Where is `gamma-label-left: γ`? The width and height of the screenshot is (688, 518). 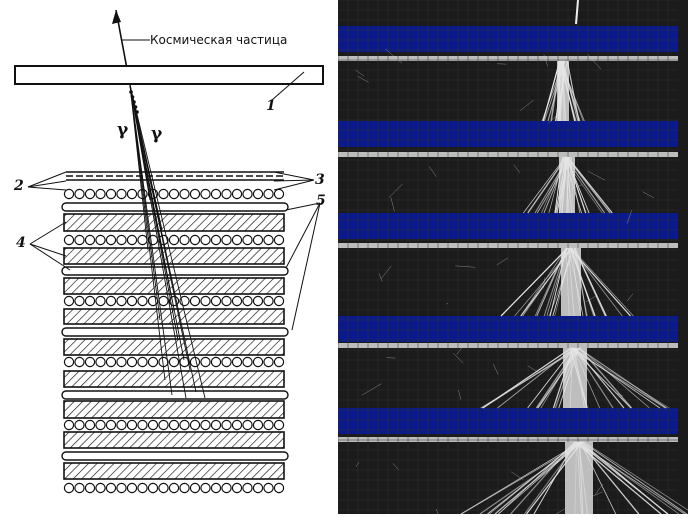 gamma-label-left: γ is located at coordinates (122, 130).